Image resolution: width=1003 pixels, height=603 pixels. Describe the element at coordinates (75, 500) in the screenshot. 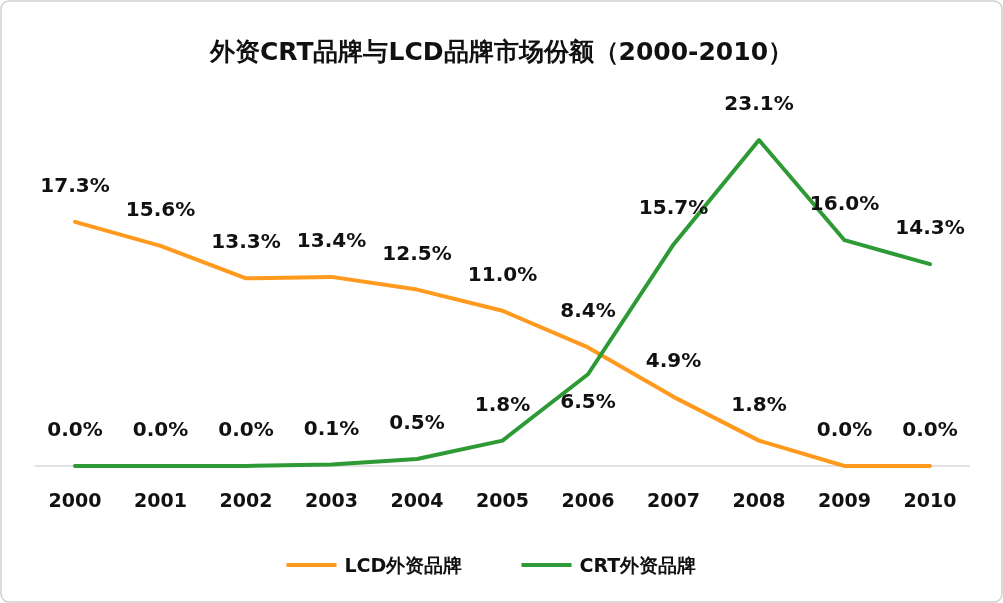

I see `x-tick-label: 2000` at that location.